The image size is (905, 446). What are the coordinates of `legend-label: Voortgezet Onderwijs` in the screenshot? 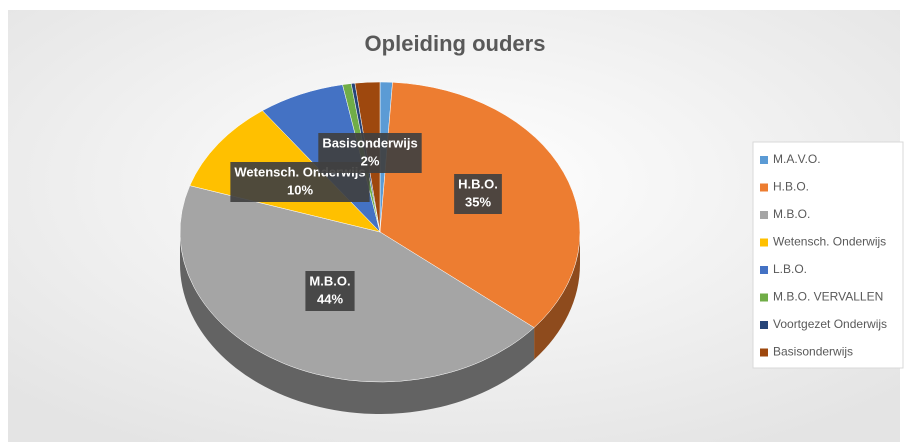 It's located at (830, 324).